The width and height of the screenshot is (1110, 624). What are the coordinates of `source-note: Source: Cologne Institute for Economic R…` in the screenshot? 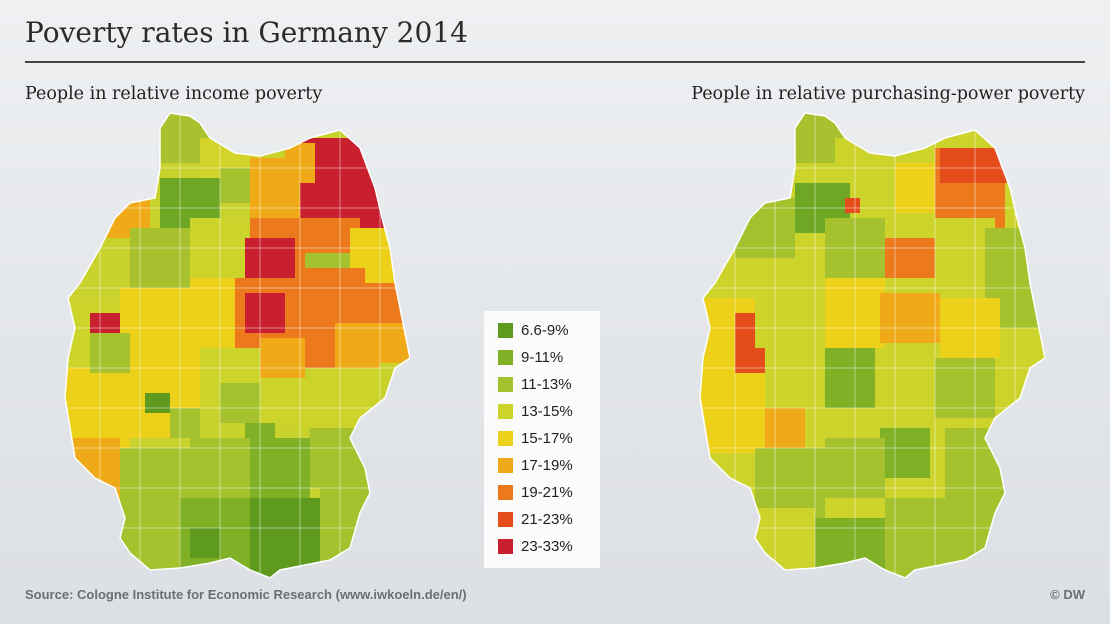 It's located at (246, 594).